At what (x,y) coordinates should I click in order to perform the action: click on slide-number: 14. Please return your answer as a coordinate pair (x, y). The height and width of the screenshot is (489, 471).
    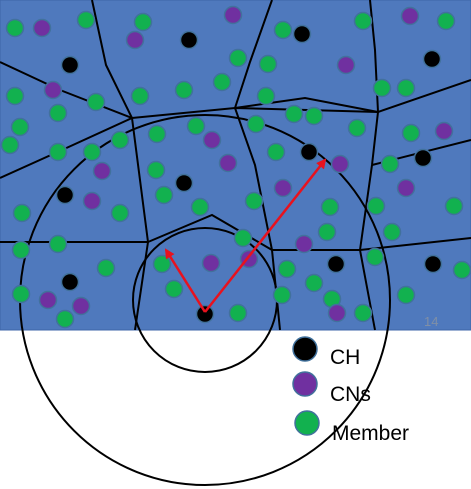
    Looking at the image, I should click on (431, 321).